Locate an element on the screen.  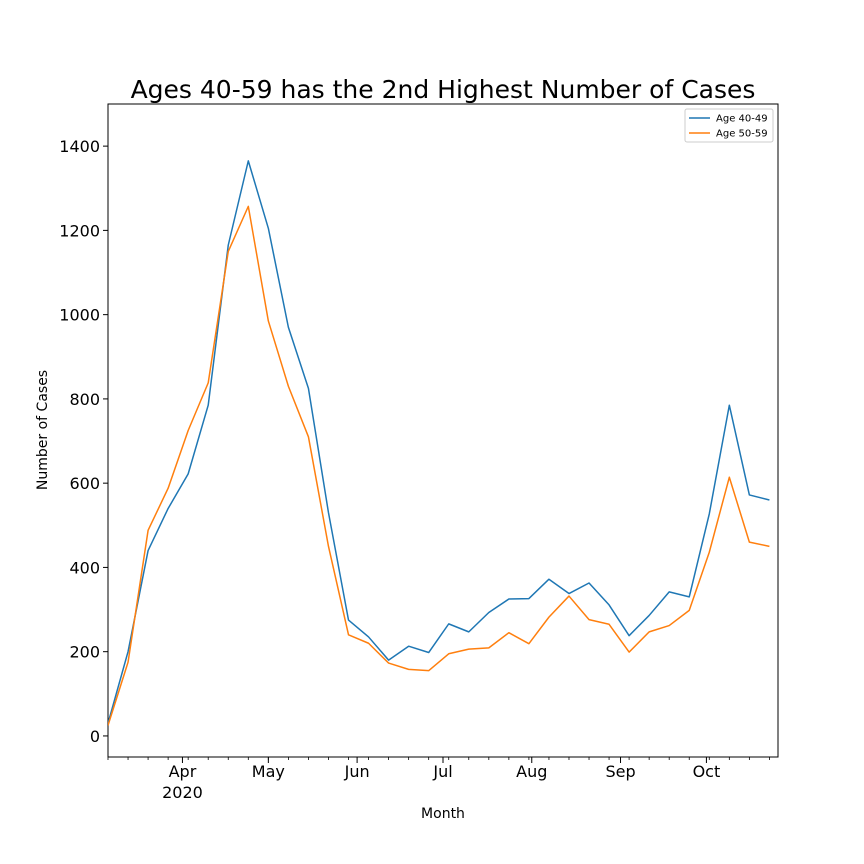
x-tick-label: Aug is located at coordinates (531, 771).